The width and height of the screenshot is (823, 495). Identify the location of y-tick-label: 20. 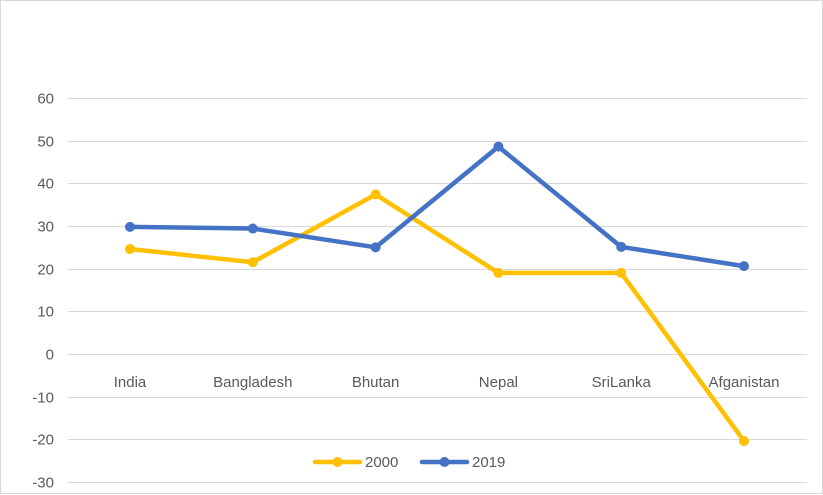
(45, 270).